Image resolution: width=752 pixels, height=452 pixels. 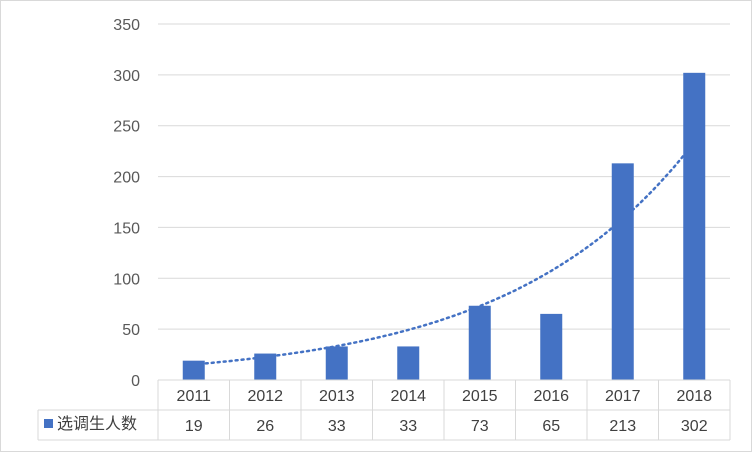 I want to click on y-tick-label: 100, so click(x=126, y=279).